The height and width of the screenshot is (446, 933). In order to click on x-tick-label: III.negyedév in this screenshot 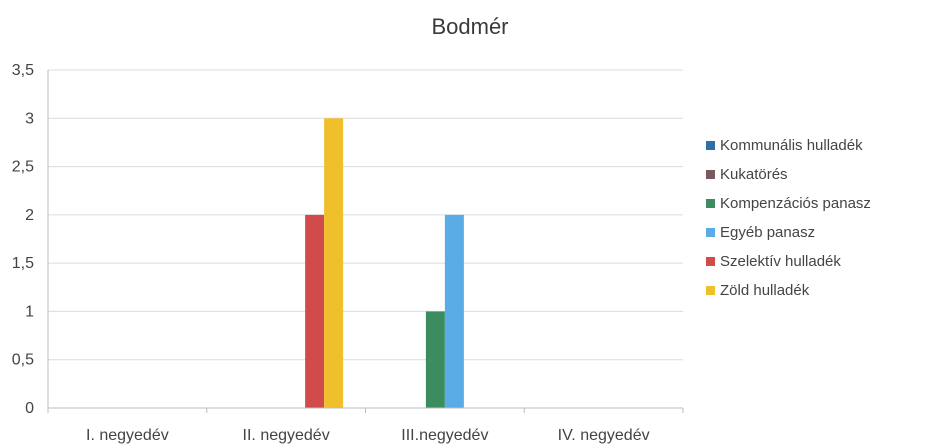, I will do `click(444, 435)`.